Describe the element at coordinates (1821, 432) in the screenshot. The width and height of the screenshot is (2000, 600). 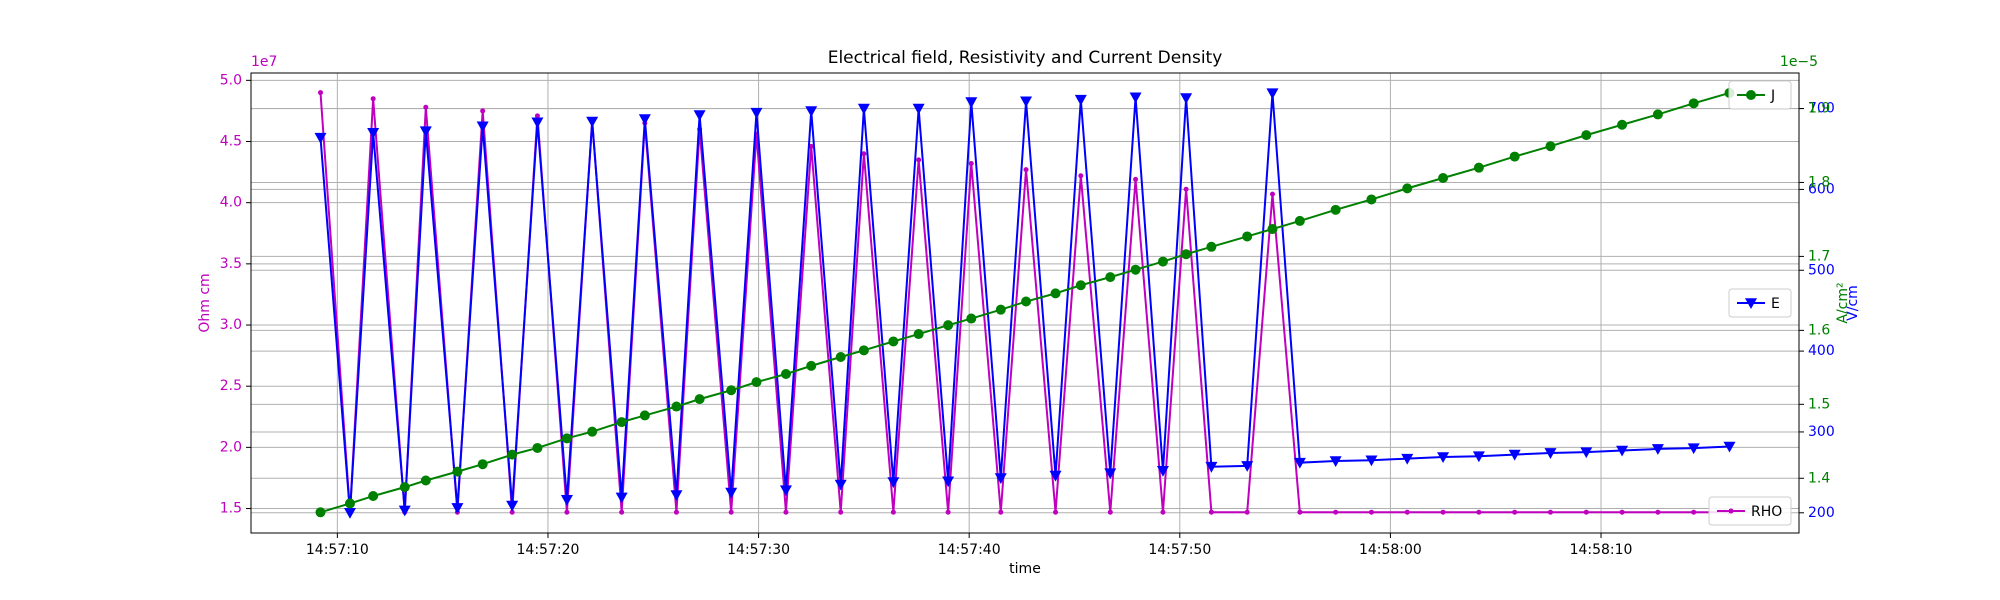
I see `y-tick-label: 300` at that location.